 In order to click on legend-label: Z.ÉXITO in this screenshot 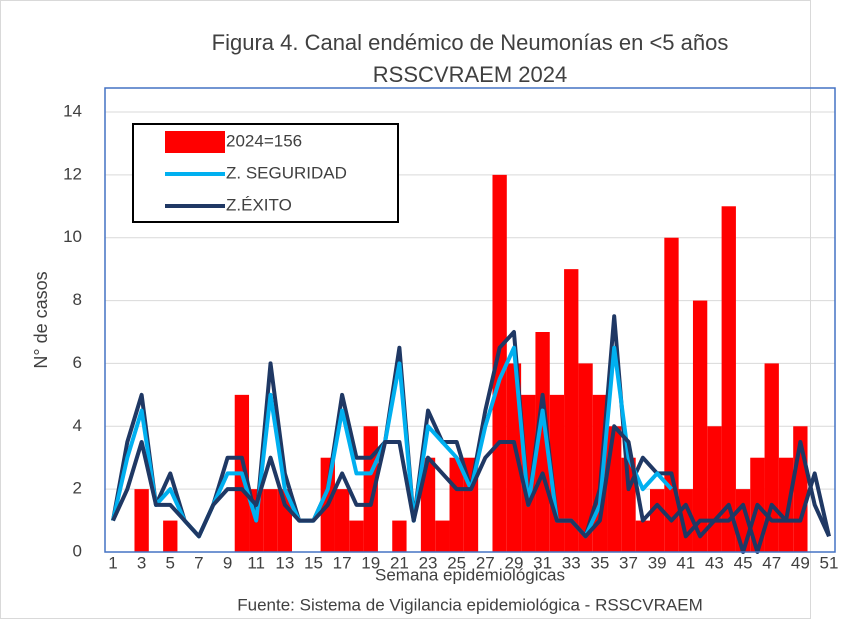, I will do `click(259, 204)`.